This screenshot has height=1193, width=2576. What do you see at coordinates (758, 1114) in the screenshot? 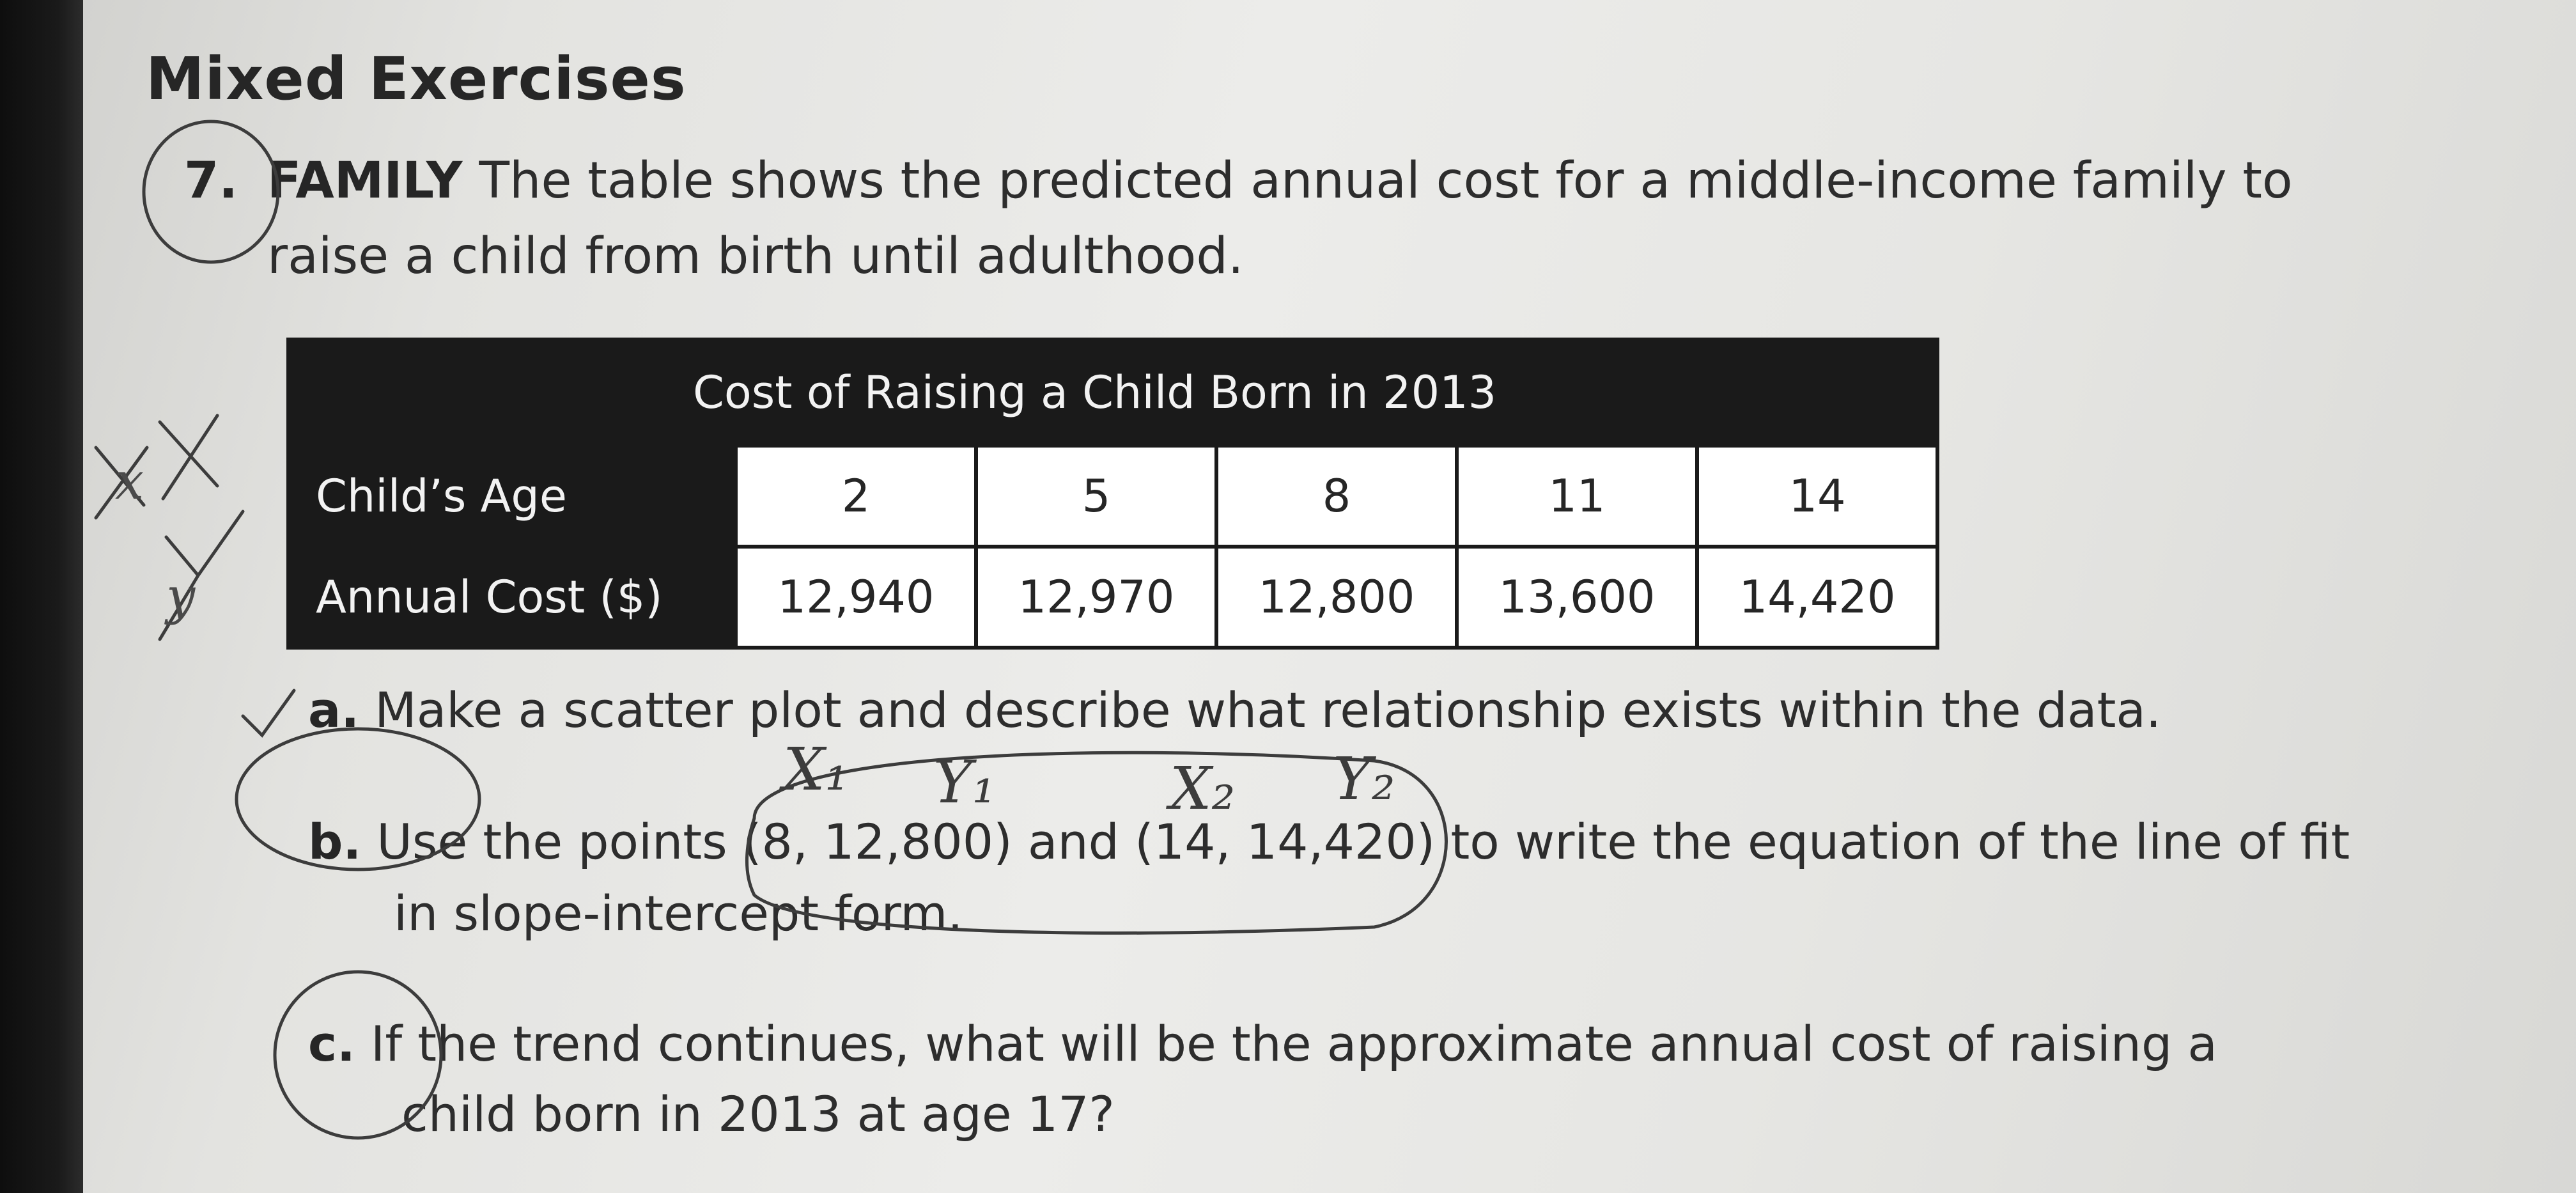
I see `part-c-text-2: child born in 2013 at age 17?` at bounding box center [758, 1114].